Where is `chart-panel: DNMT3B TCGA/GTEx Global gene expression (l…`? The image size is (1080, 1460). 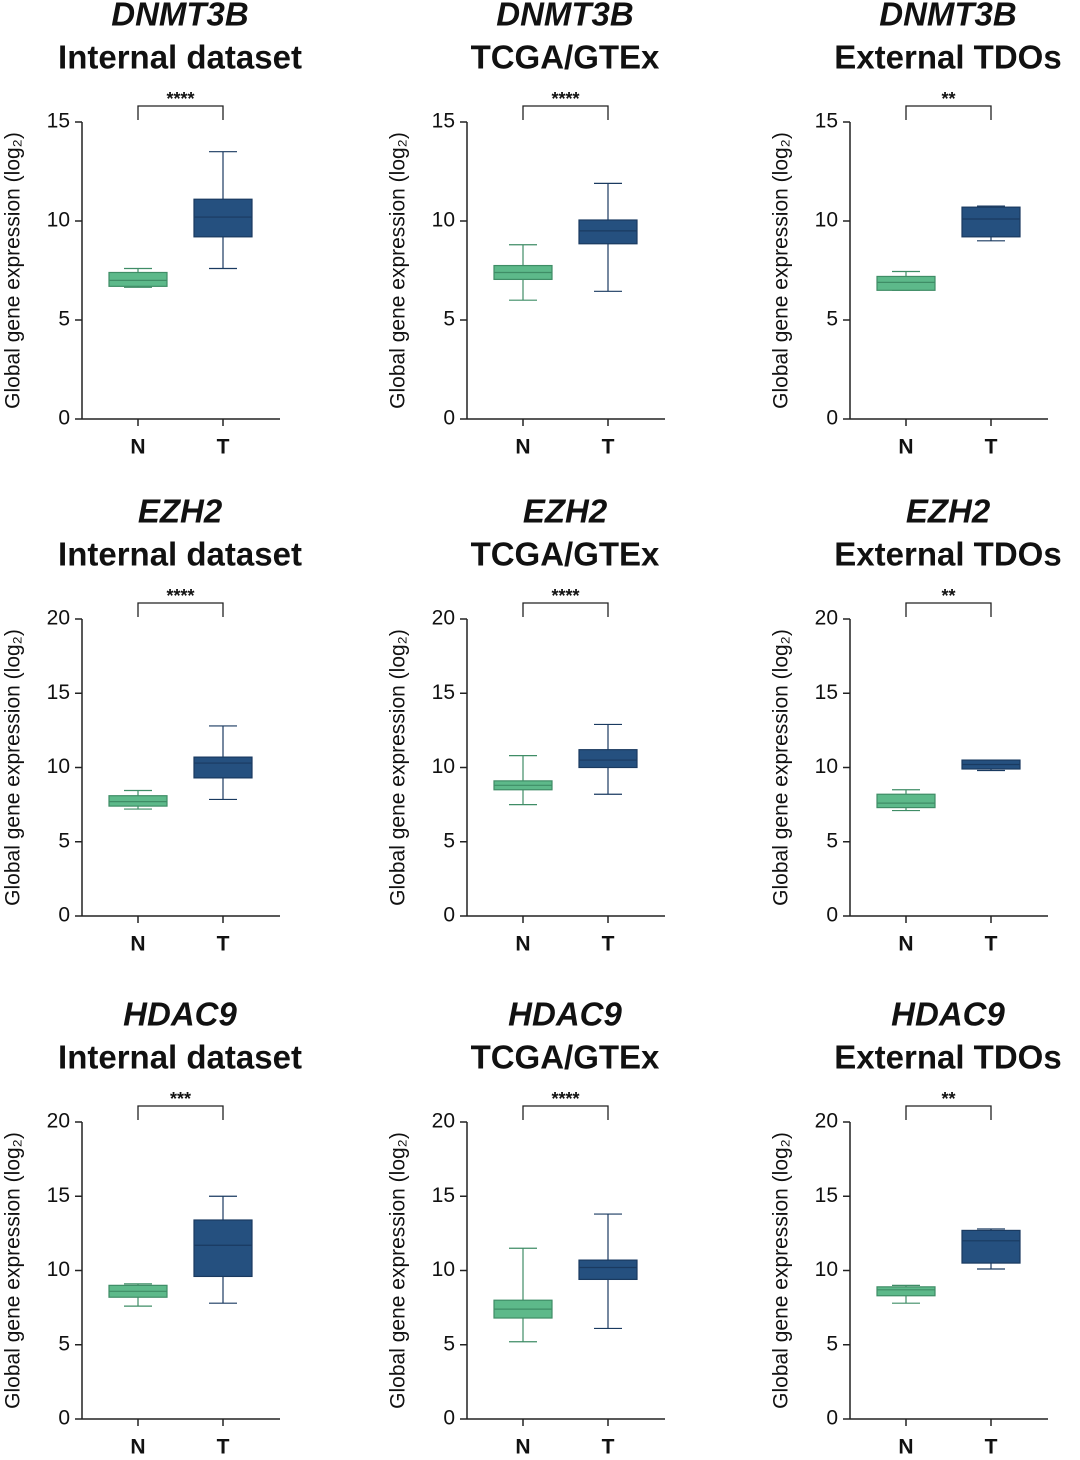 chart-panel: DNMT3B TCGA/GTEx Global gene expression (l… is located at coordinates (526, 229).